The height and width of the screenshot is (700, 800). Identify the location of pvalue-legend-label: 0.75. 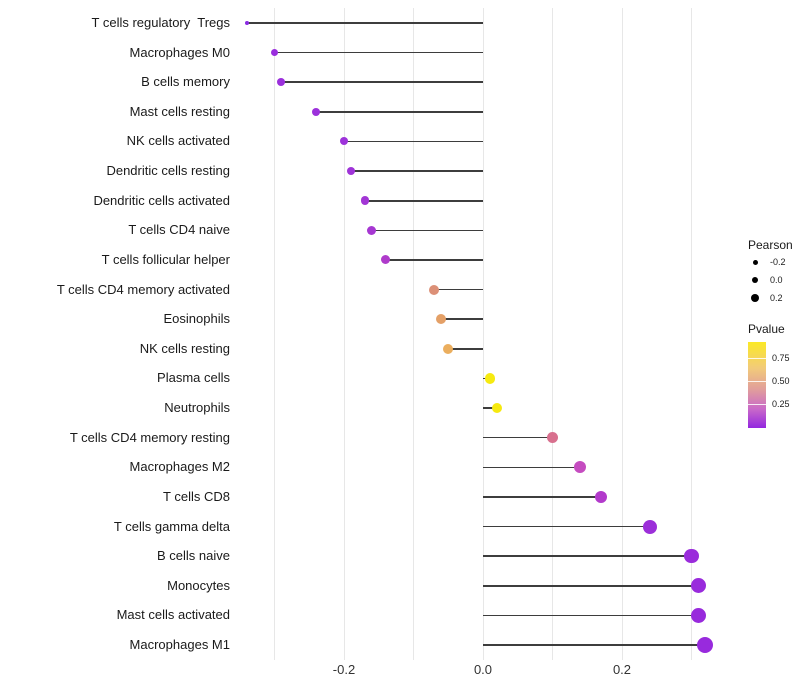
(781, 358).